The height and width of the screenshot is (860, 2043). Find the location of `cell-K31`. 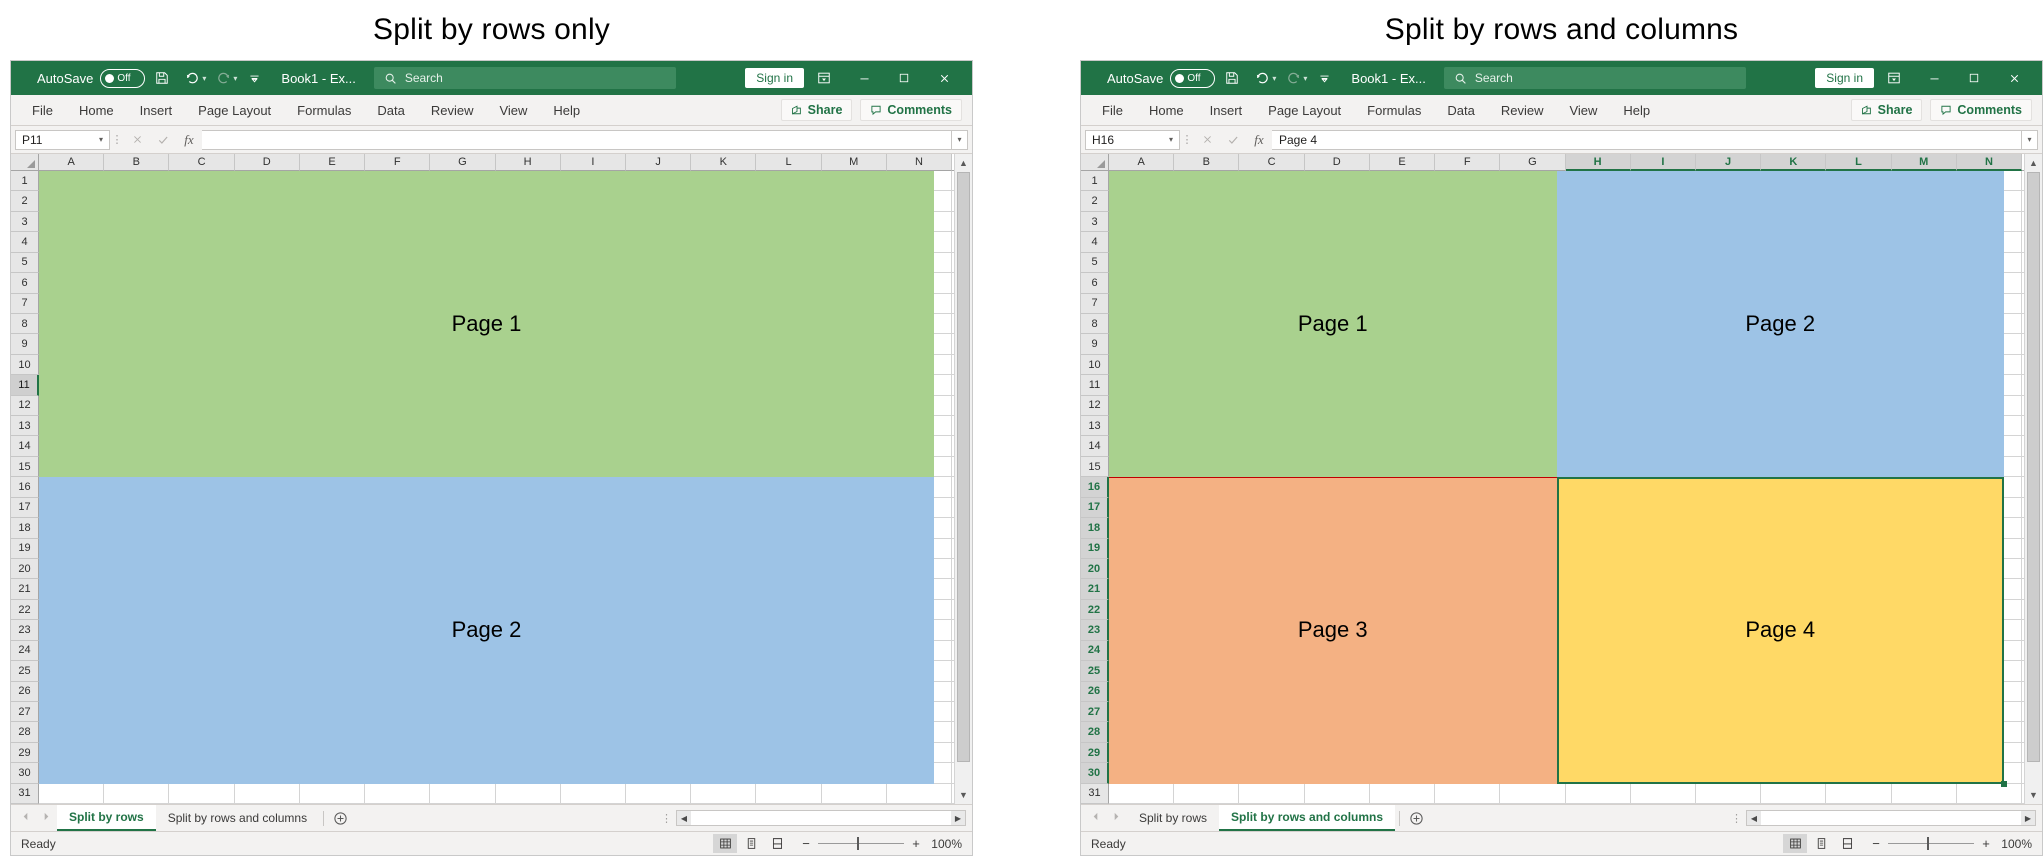

cell-K31 is located at coordinates (724, 793).